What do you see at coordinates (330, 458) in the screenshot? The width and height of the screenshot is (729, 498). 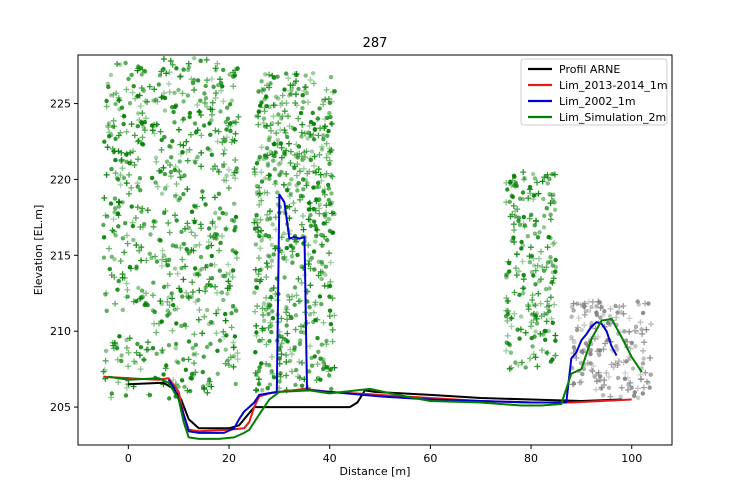 I see `x-tick-label: 40` at bounding box center [330, 458].